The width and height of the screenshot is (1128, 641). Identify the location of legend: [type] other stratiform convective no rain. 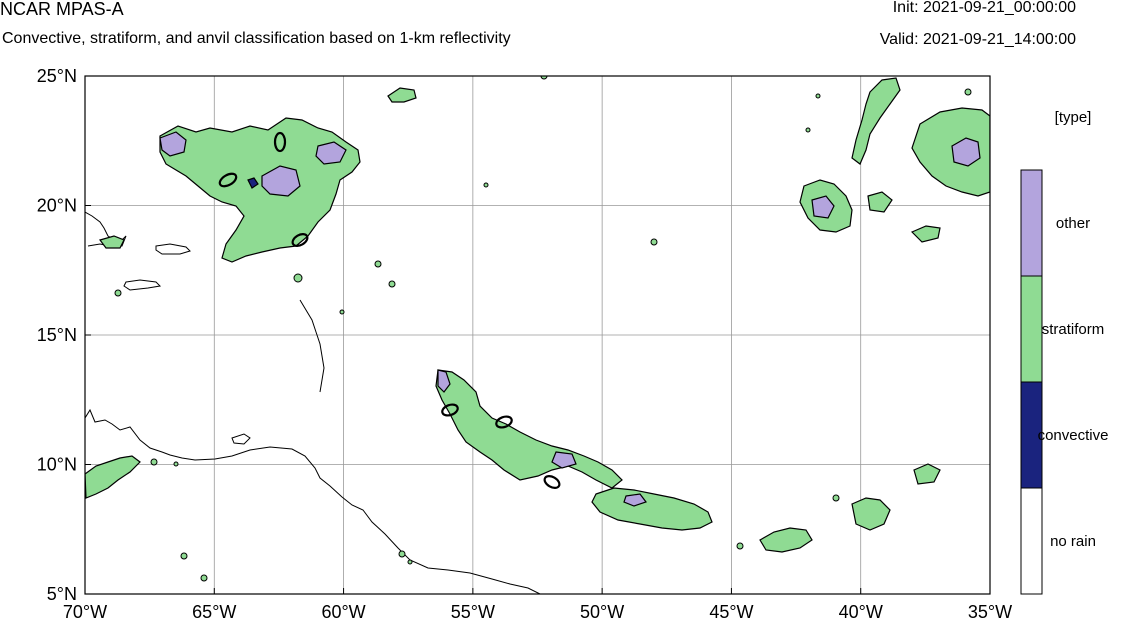
(1064, 352).